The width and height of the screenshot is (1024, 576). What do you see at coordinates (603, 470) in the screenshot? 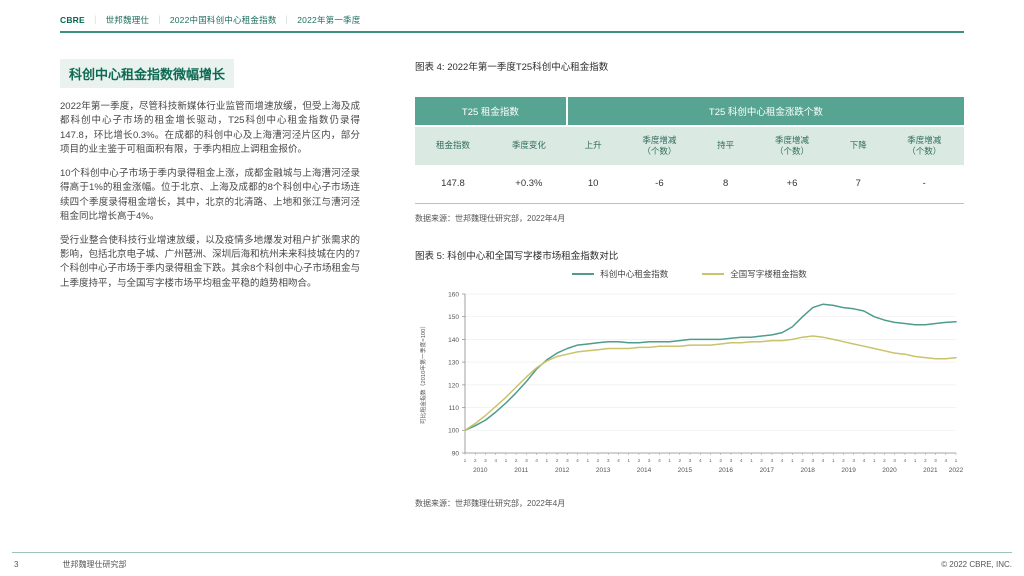
I see `svg-text: 2013` at bounding box center [603, 470].